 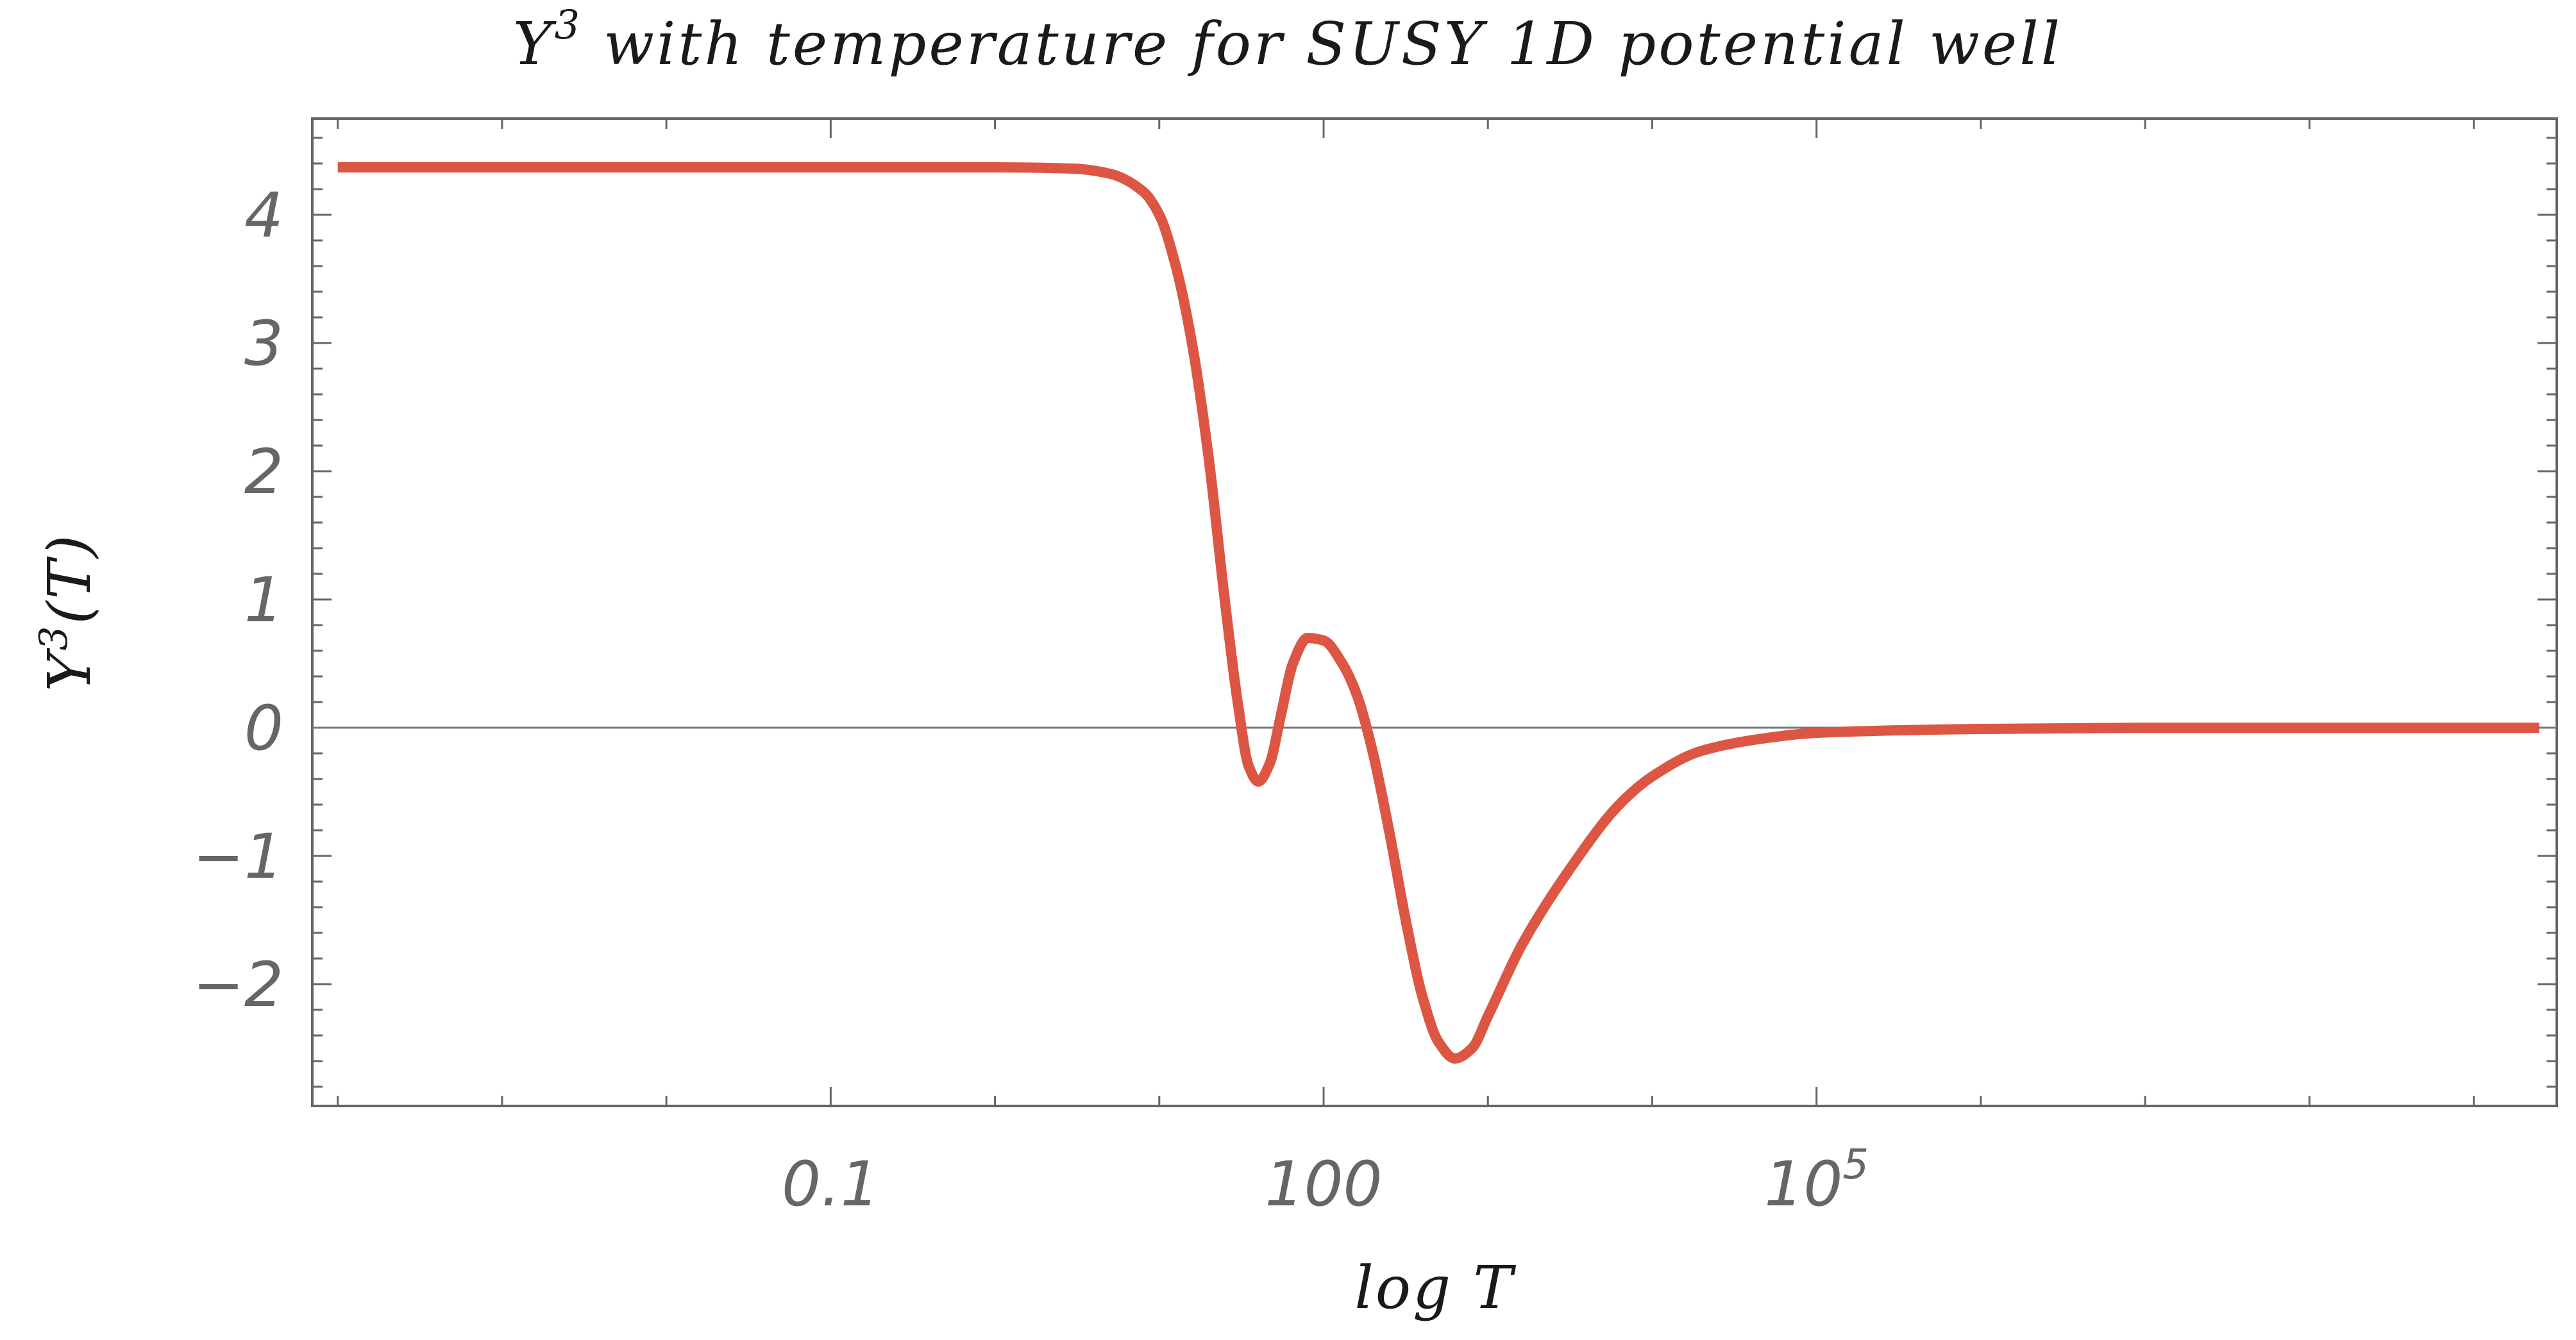 I want to click on y-tick-label: 3, so click(x=263, y=344).